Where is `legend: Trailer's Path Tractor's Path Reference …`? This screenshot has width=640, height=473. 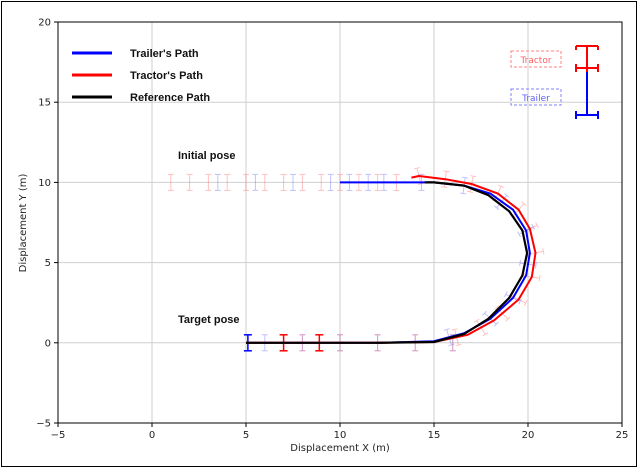 legend: Trailer's Path Tractor's Path Reference … is located at coordinates (141, 76).